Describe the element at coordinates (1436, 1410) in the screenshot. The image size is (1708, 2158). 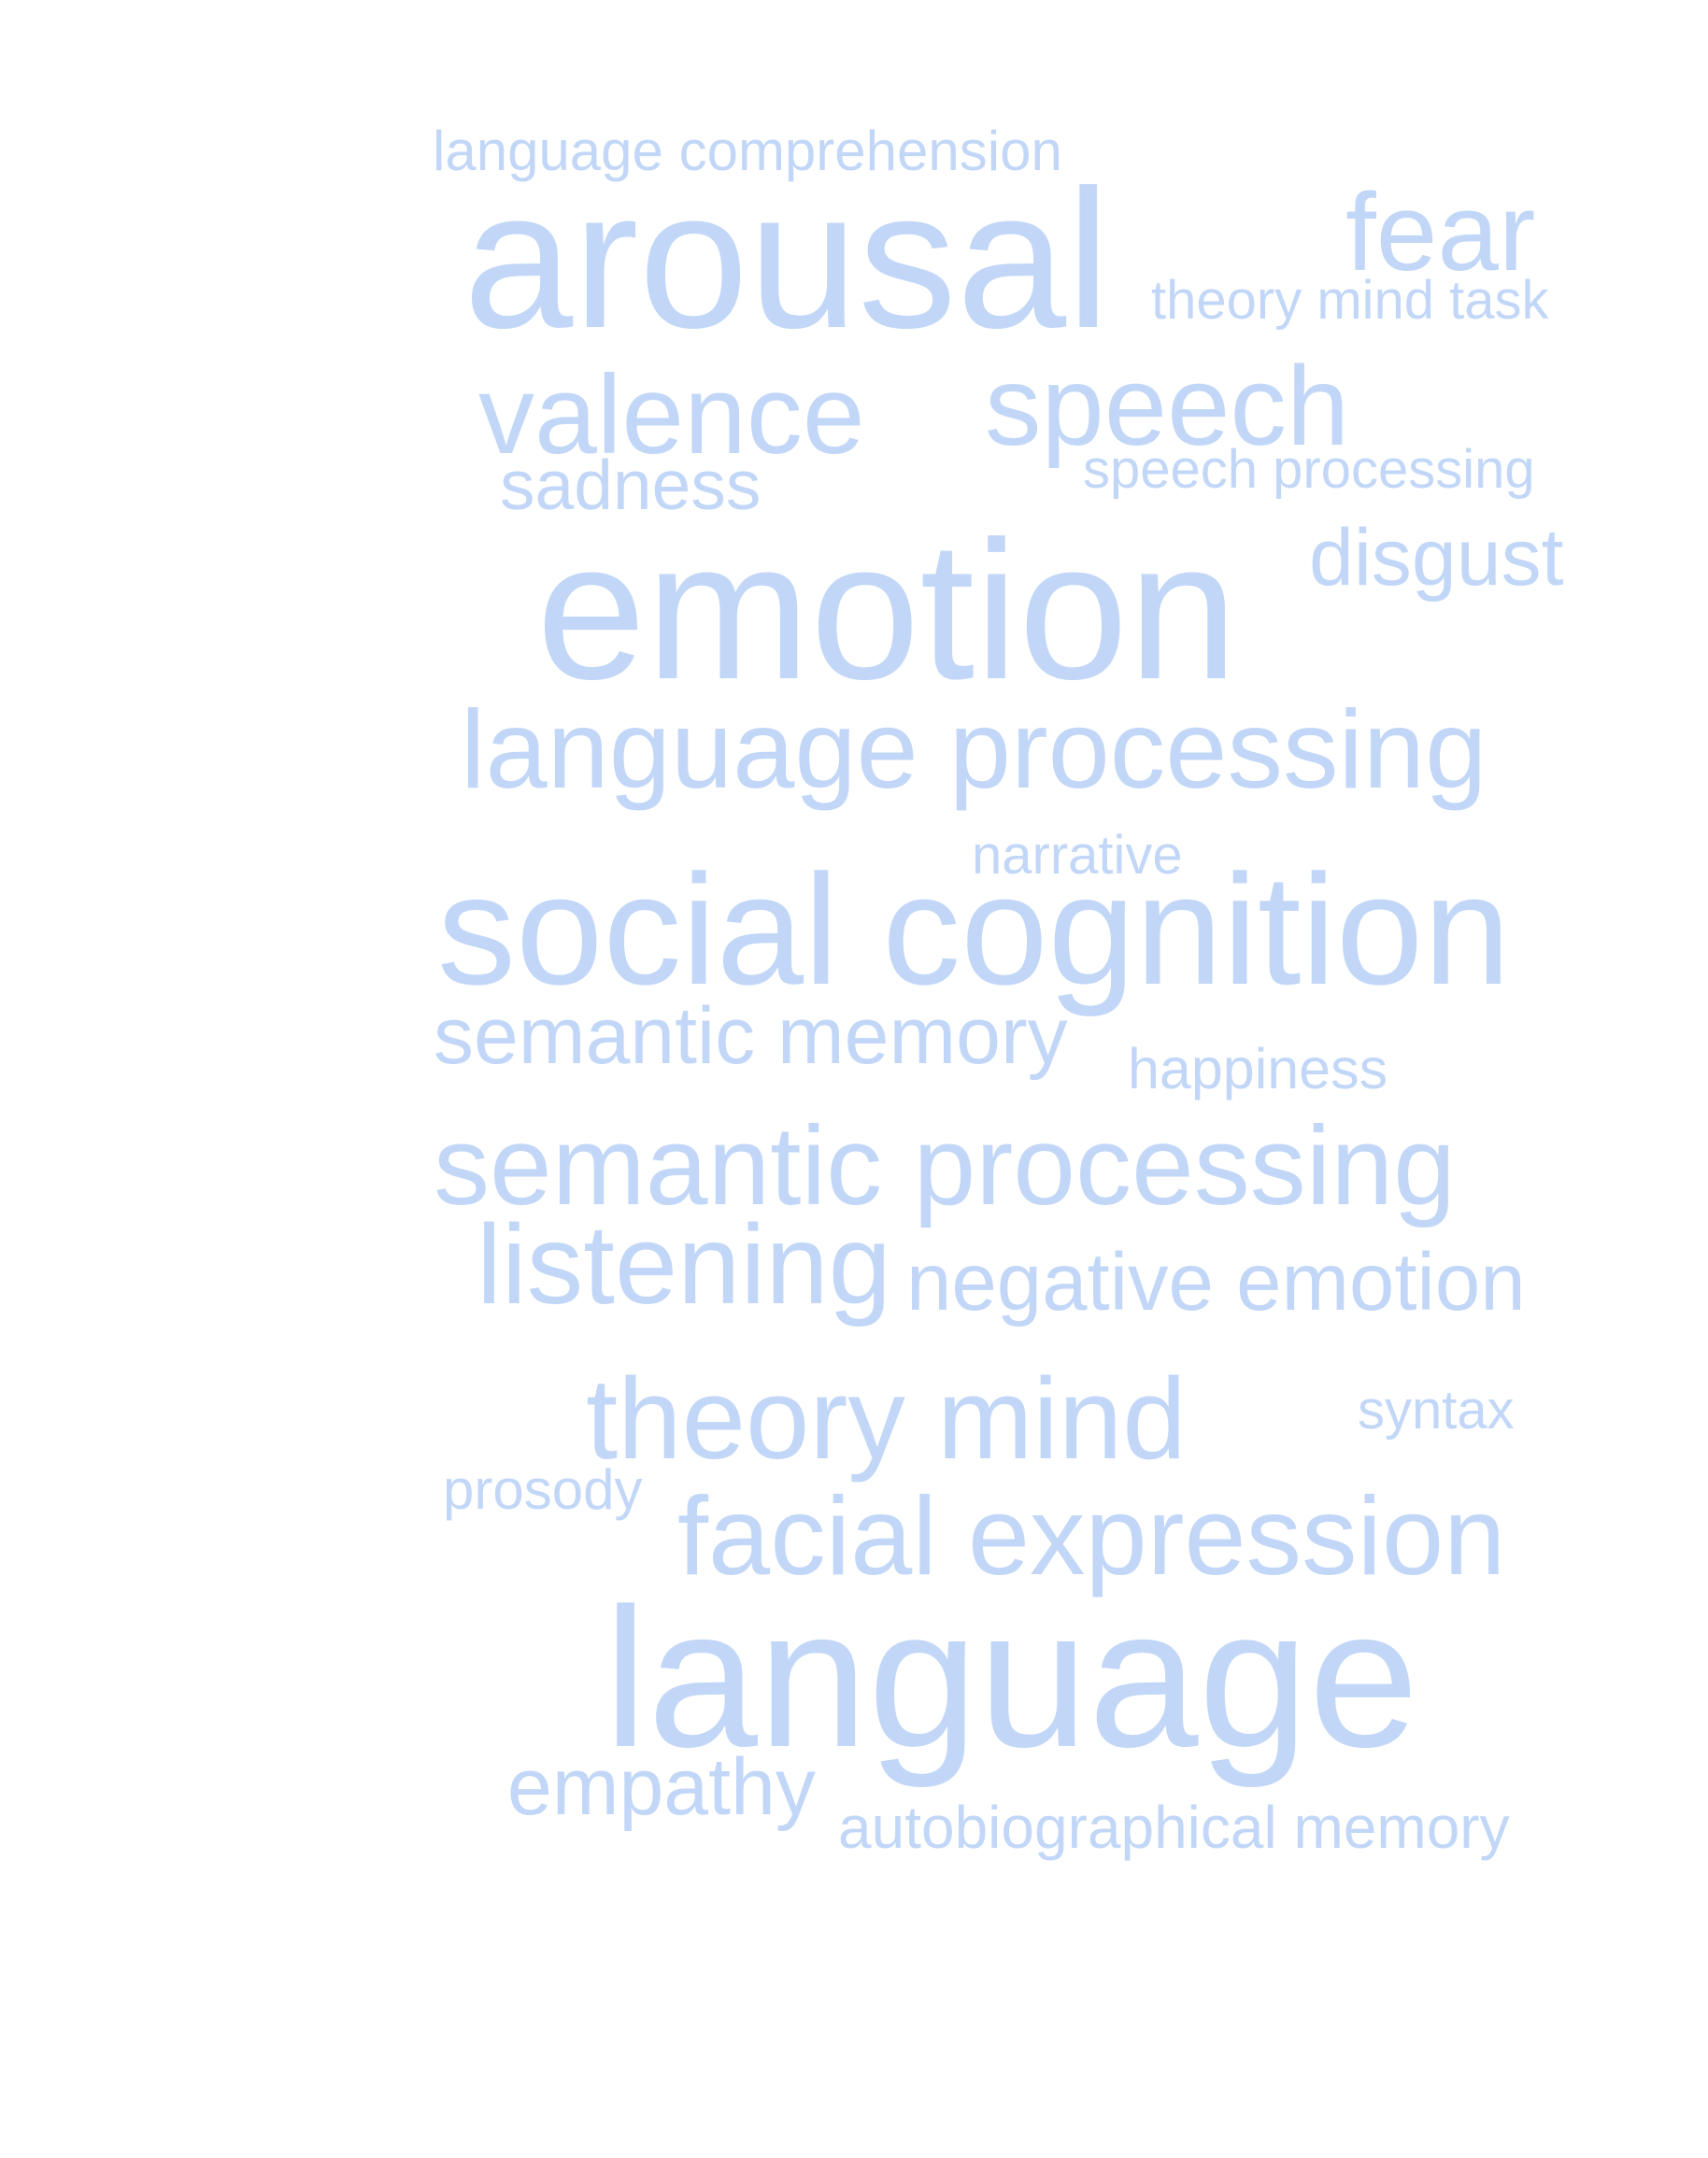
I see `word-syntax: syntax` at that location.